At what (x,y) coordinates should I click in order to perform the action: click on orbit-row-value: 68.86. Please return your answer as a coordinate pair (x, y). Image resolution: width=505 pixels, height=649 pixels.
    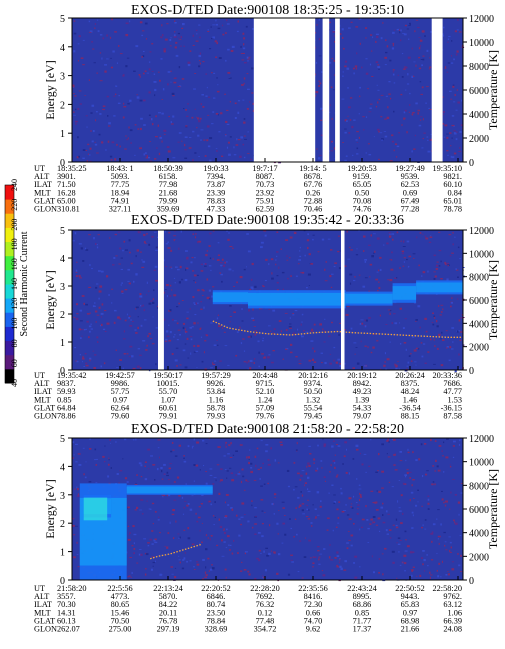
    Looking at the image, I should click on (362, 604).